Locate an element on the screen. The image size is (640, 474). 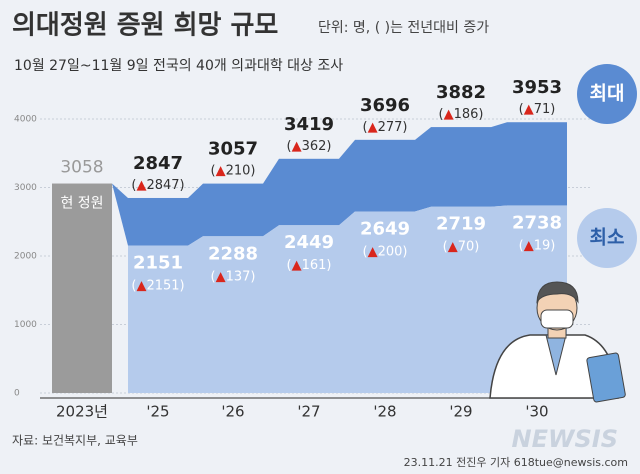
change-value: 70 is located at coordinates (466, 246).